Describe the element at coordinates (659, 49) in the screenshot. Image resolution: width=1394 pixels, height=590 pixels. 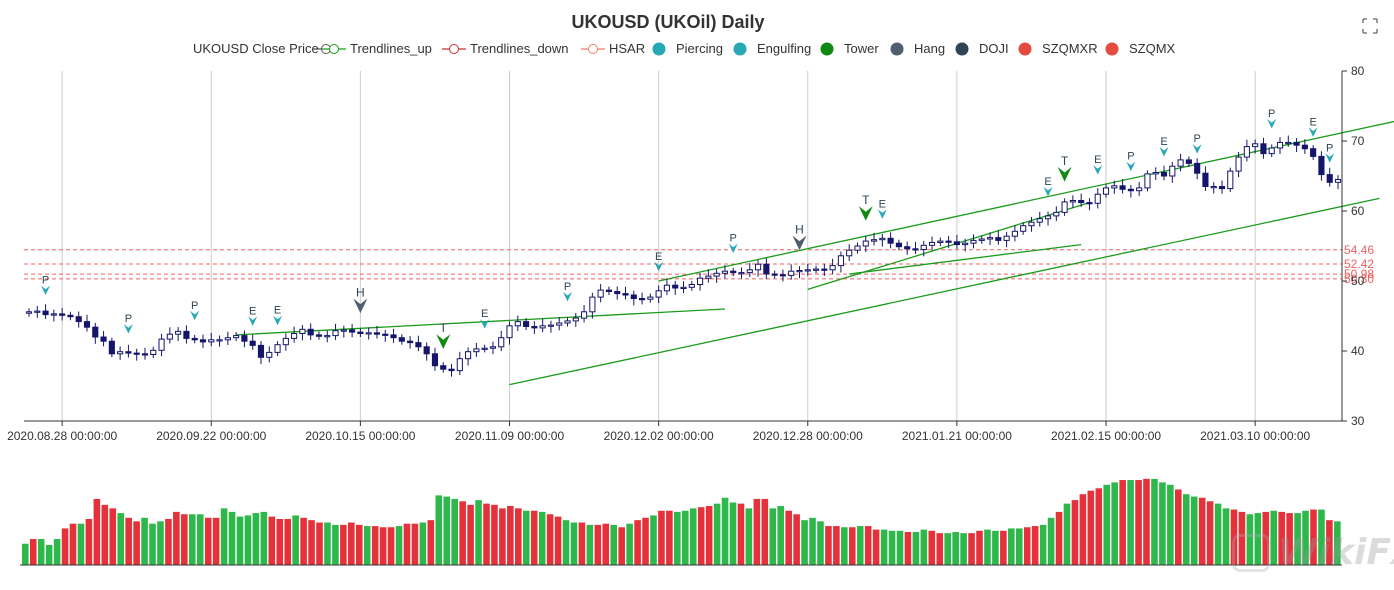
I see `legend-marker` at that location.